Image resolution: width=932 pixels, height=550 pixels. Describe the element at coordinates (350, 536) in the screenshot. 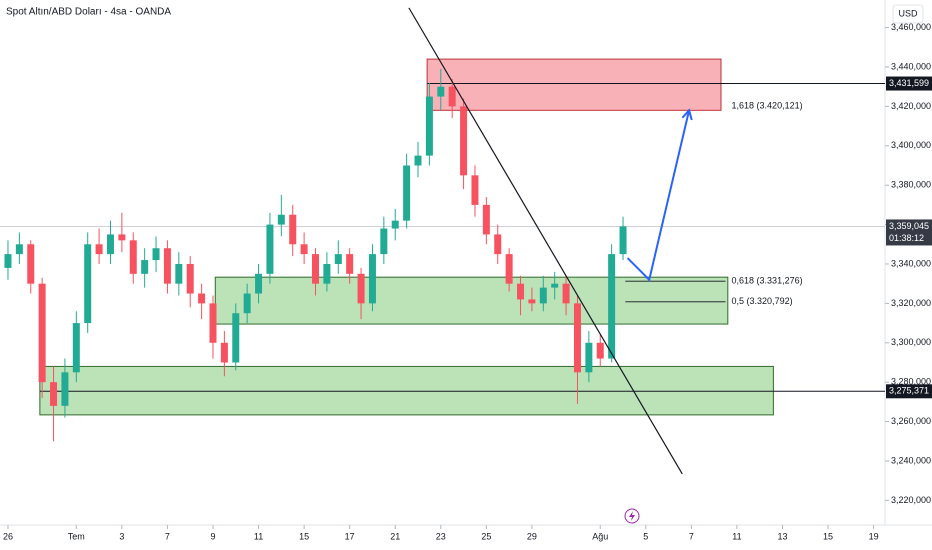

I see `x-tick-label: 17` at that location.